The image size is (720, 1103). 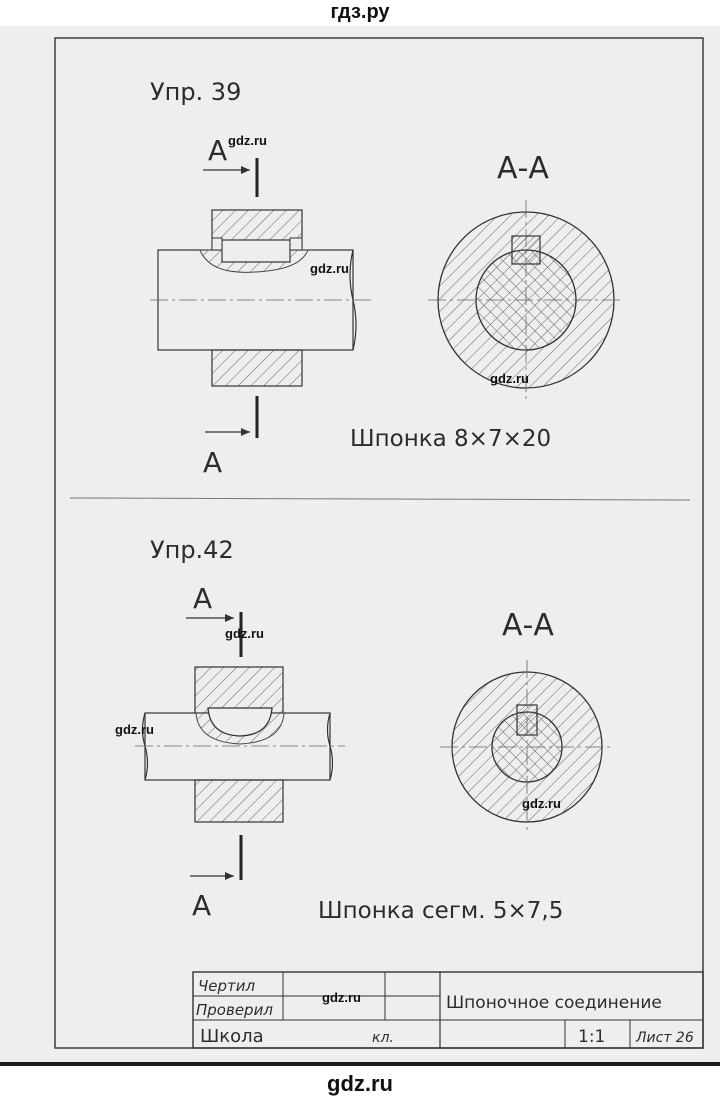 I want to click on watermark-2: gdz.ru, so click(x=329, y=268).